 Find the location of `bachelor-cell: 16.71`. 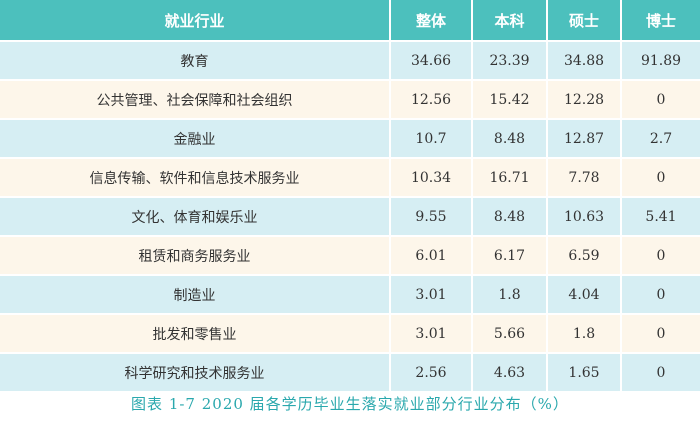

bachelor-cell: 16.71 is located at coordinates (510, 176).